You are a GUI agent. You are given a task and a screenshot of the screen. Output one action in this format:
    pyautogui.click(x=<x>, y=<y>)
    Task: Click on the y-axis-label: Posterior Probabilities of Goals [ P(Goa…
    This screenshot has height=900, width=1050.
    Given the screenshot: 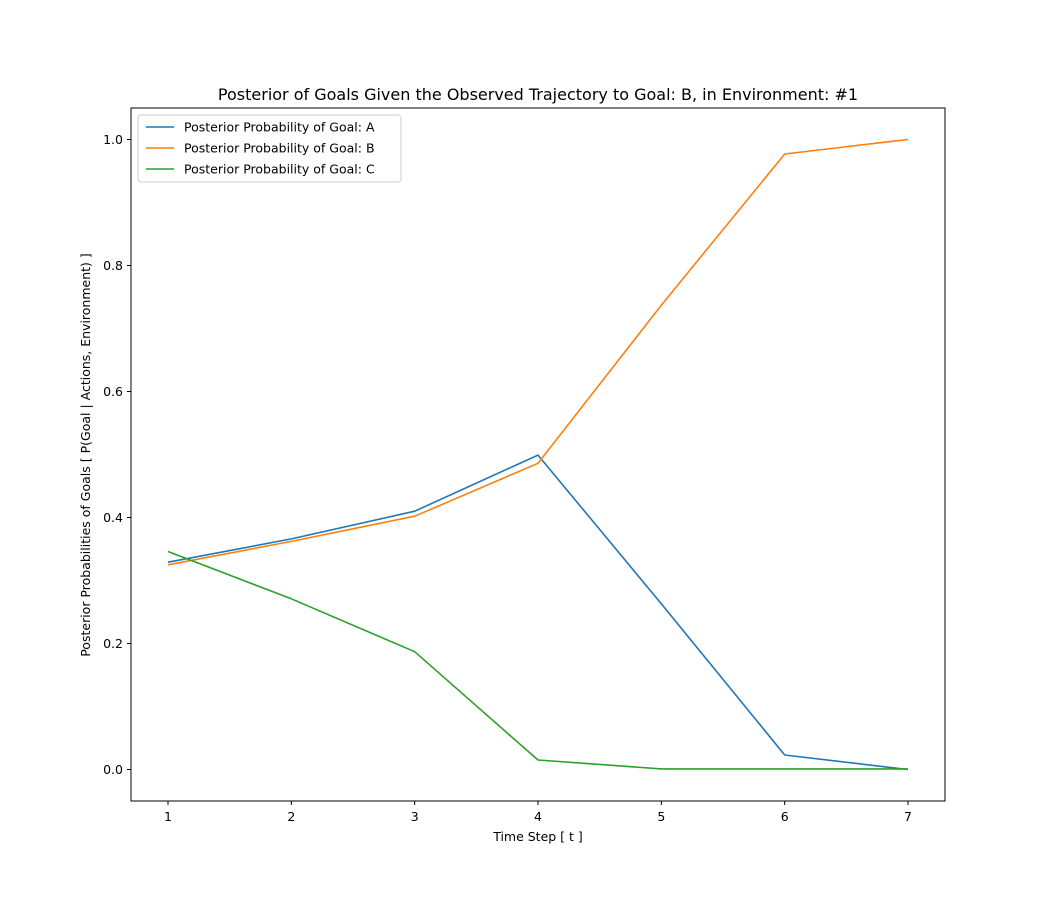 What is the action you would take?
    pyautogui.click(x=85, y=455)
    